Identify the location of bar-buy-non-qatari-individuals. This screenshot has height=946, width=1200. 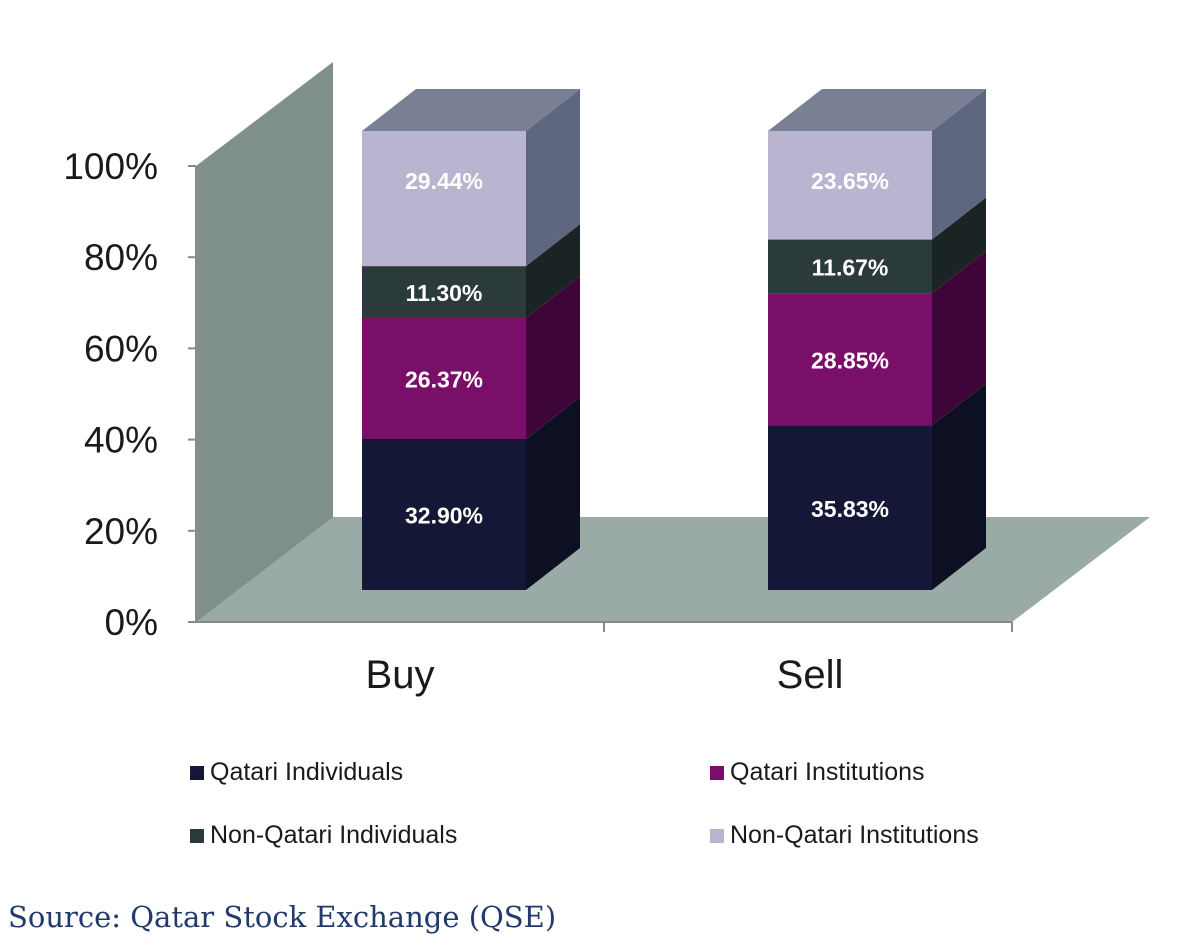
(444, 292).